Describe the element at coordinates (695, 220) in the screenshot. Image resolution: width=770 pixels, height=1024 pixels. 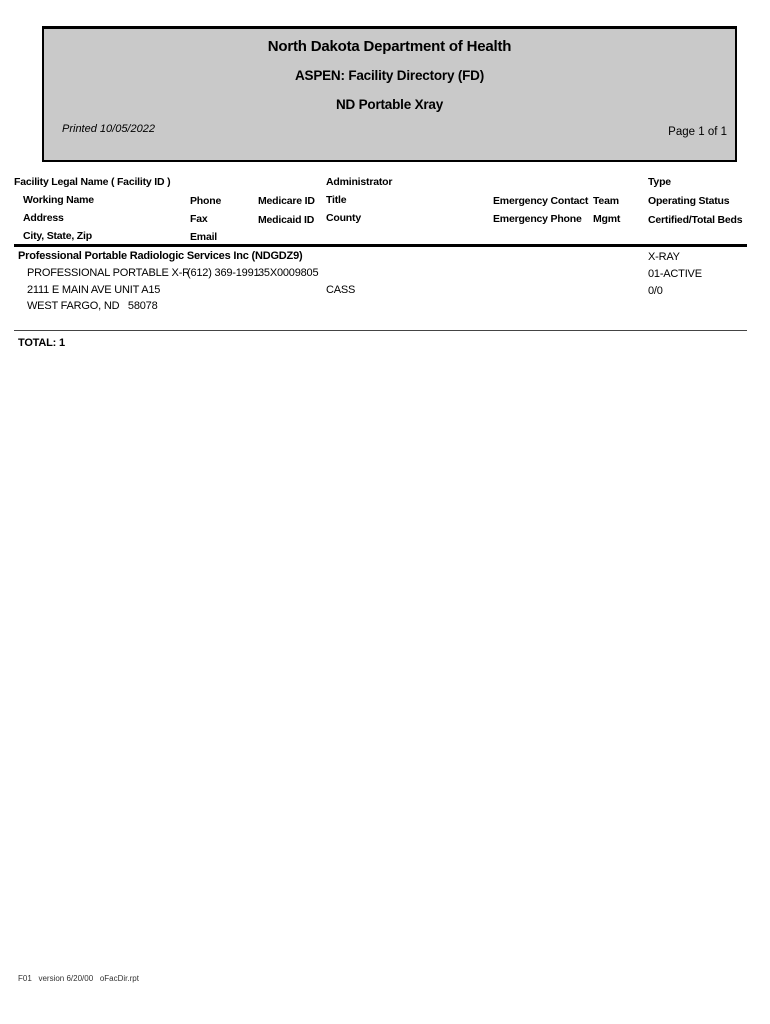
I see `col-certified-total-beds: Certified/Total Beds` at that location.